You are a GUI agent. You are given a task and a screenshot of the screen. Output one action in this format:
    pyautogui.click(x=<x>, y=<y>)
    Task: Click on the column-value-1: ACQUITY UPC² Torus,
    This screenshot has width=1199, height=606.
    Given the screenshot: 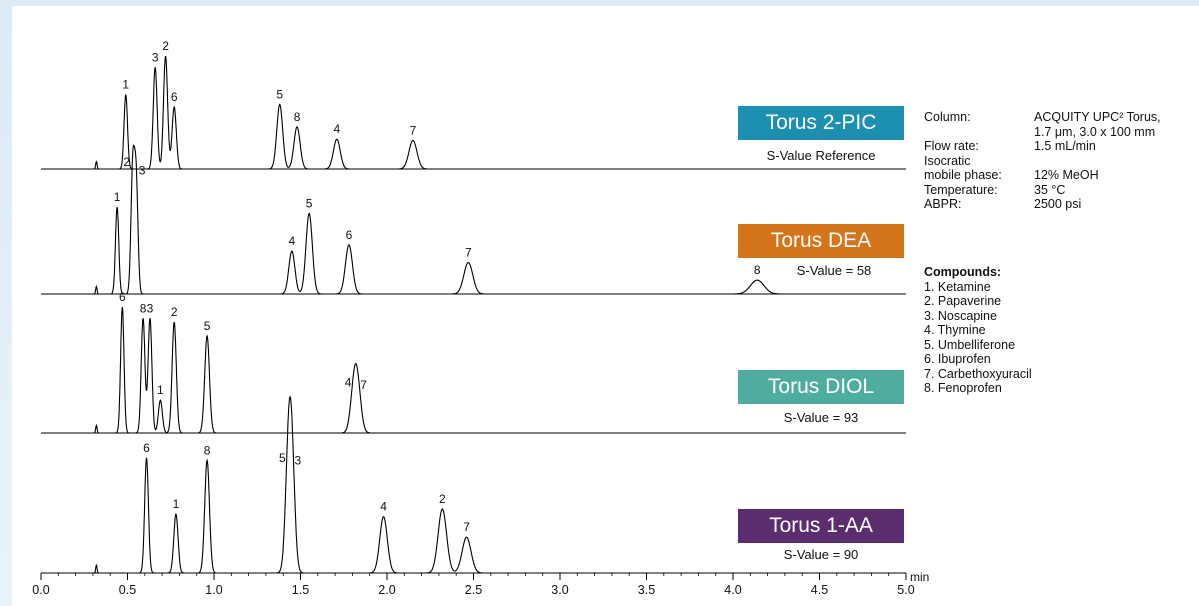 What is the action you would take?
    pyautogui.click(x=1097, y=117)
    